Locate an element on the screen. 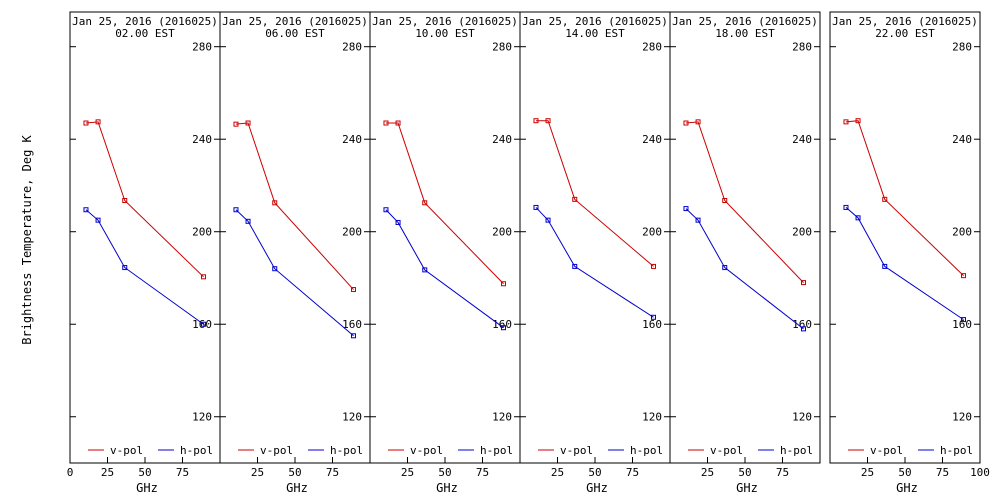  x-tick-label: 0 is located at coordinates (70, 472).